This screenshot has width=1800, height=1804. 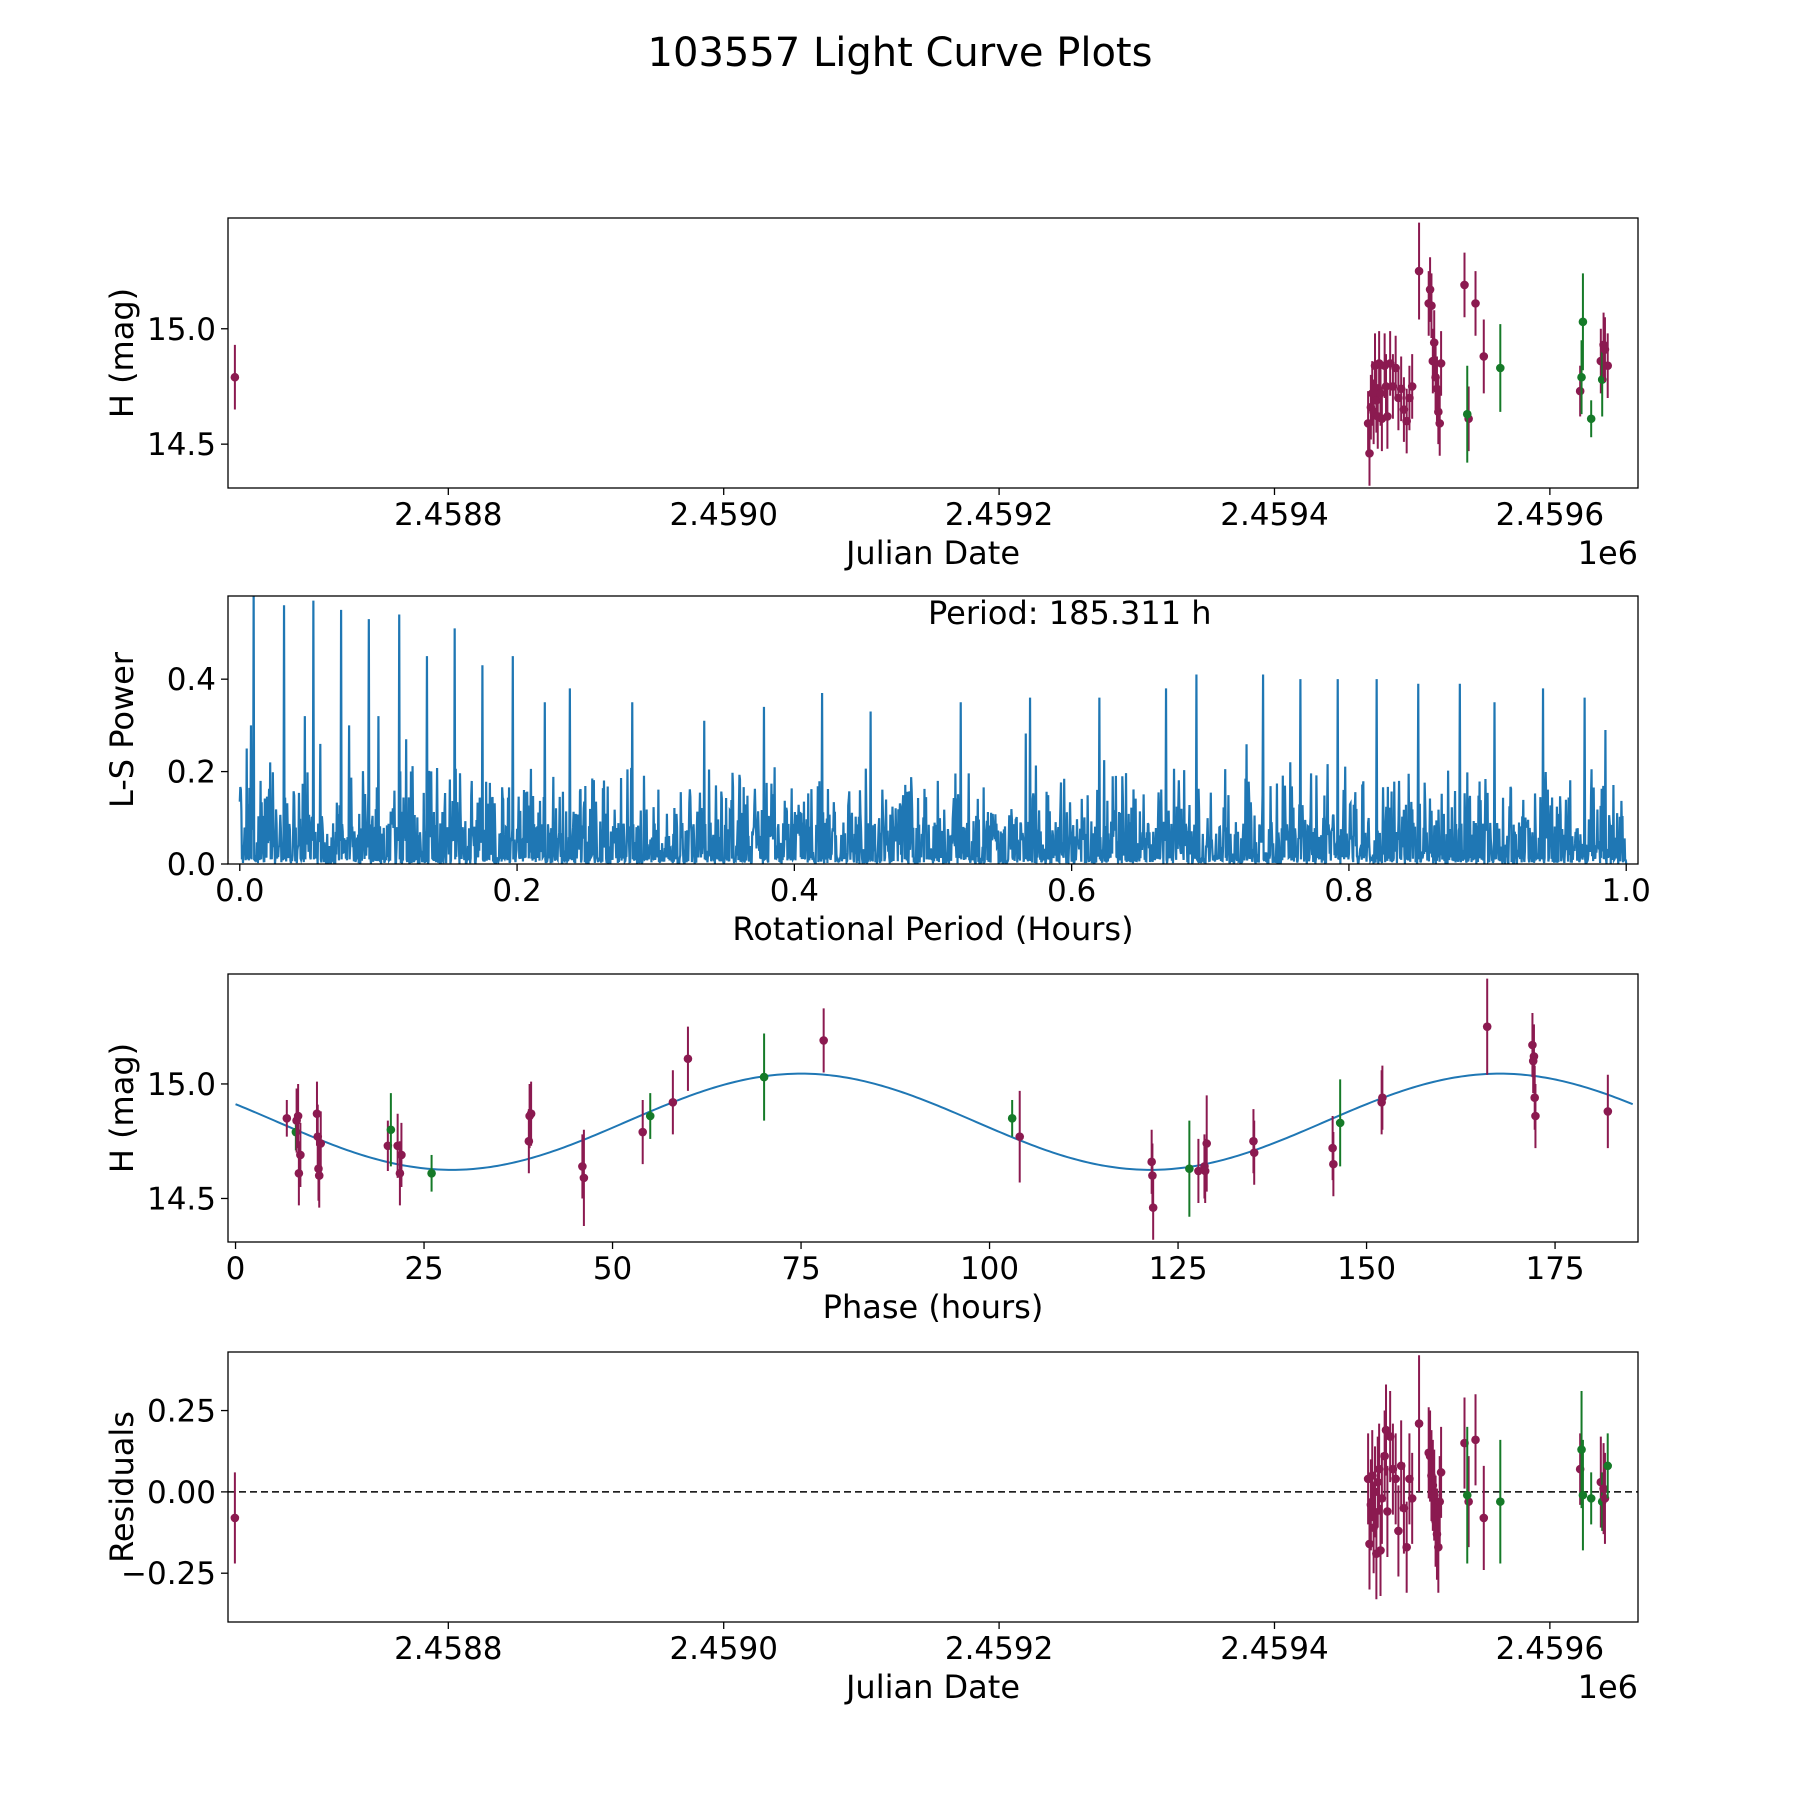 I want to click on power-spectrum-line, so click(x=933, y=730).